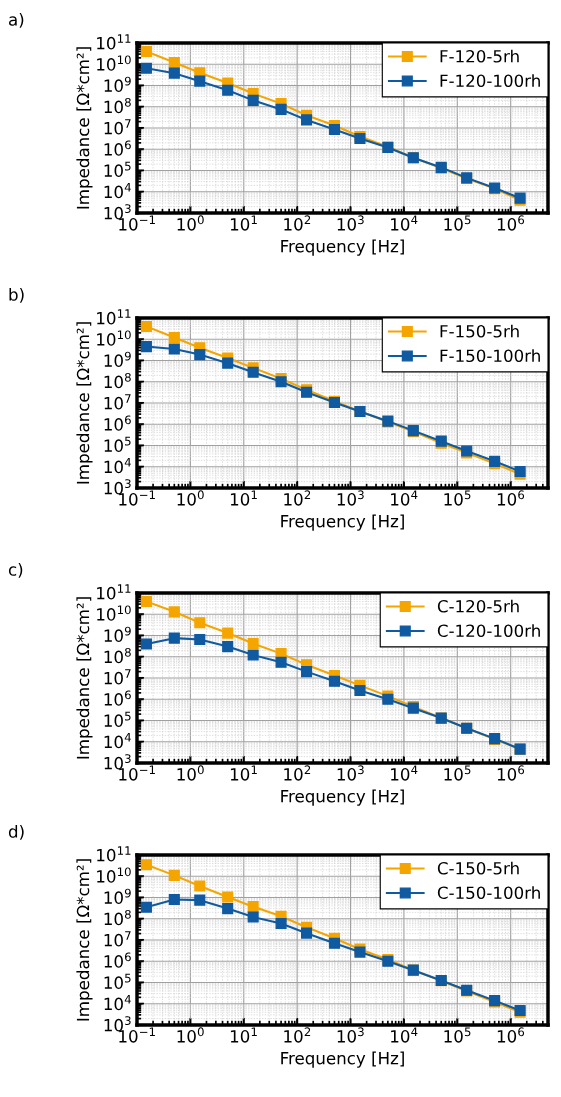 The height and width of the screenshot is (1097, 561). I want to click on legend-label: C-150-100rh, so click(488, 893).